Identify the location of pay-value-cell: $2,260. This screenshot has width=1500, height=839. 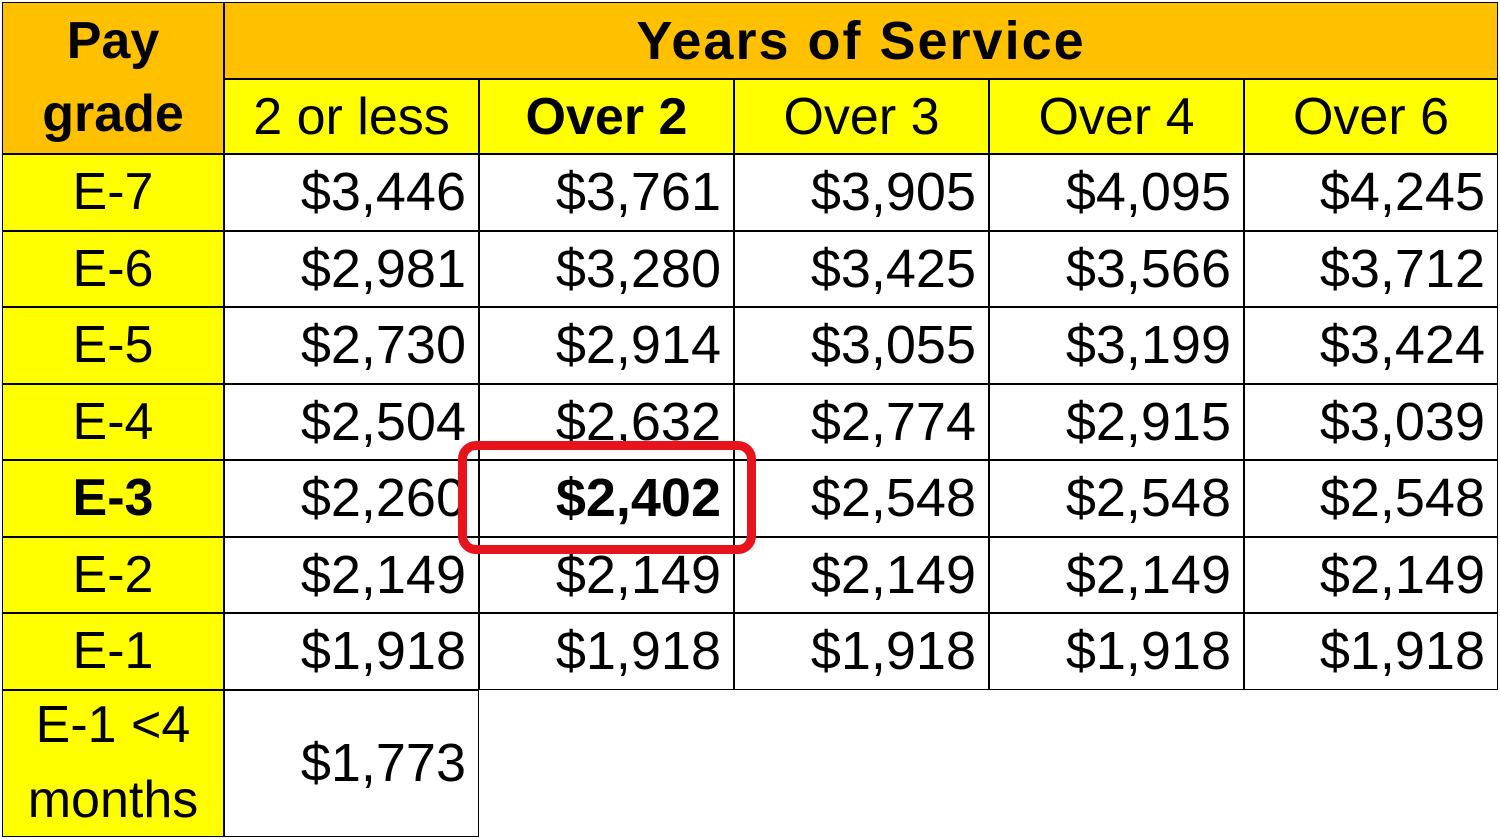
(351, 498).